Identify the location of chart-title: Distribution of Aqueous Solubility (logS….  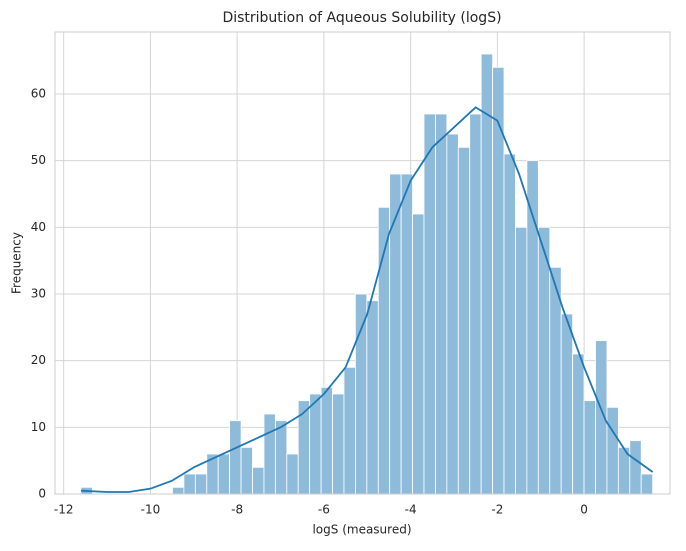
(361, 18).